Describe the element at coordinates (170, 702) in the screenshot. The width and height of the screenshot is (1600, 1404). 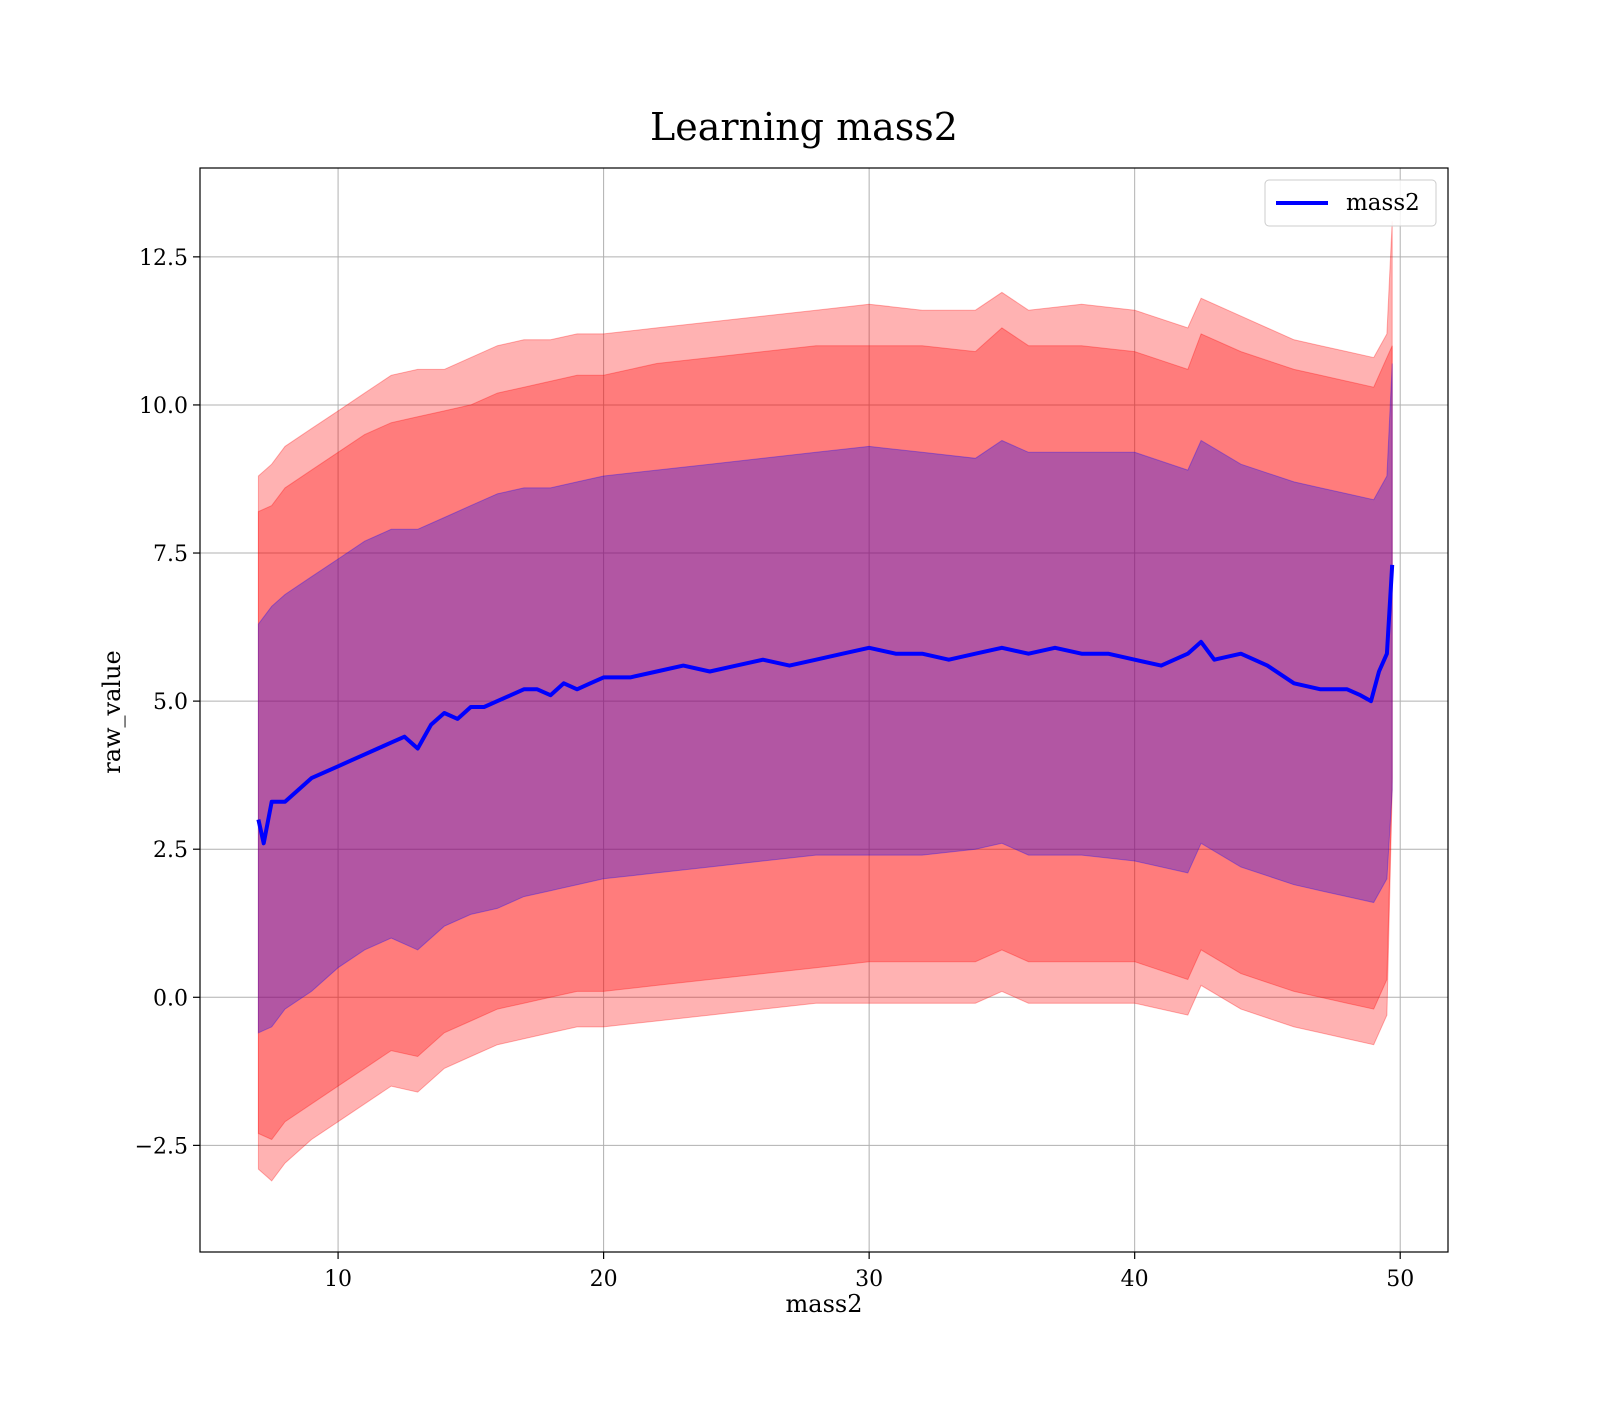
I see `y-tick-label: 5.0` at that location.